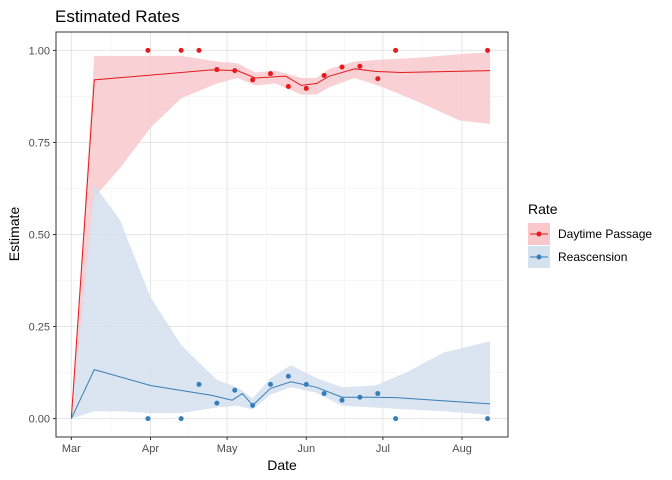  What do you see at coordinates (267, 446) in the screenshot?
I see `x-axis: Mar Apr May Jun Jul Aug` at bounding box center [267, 446].